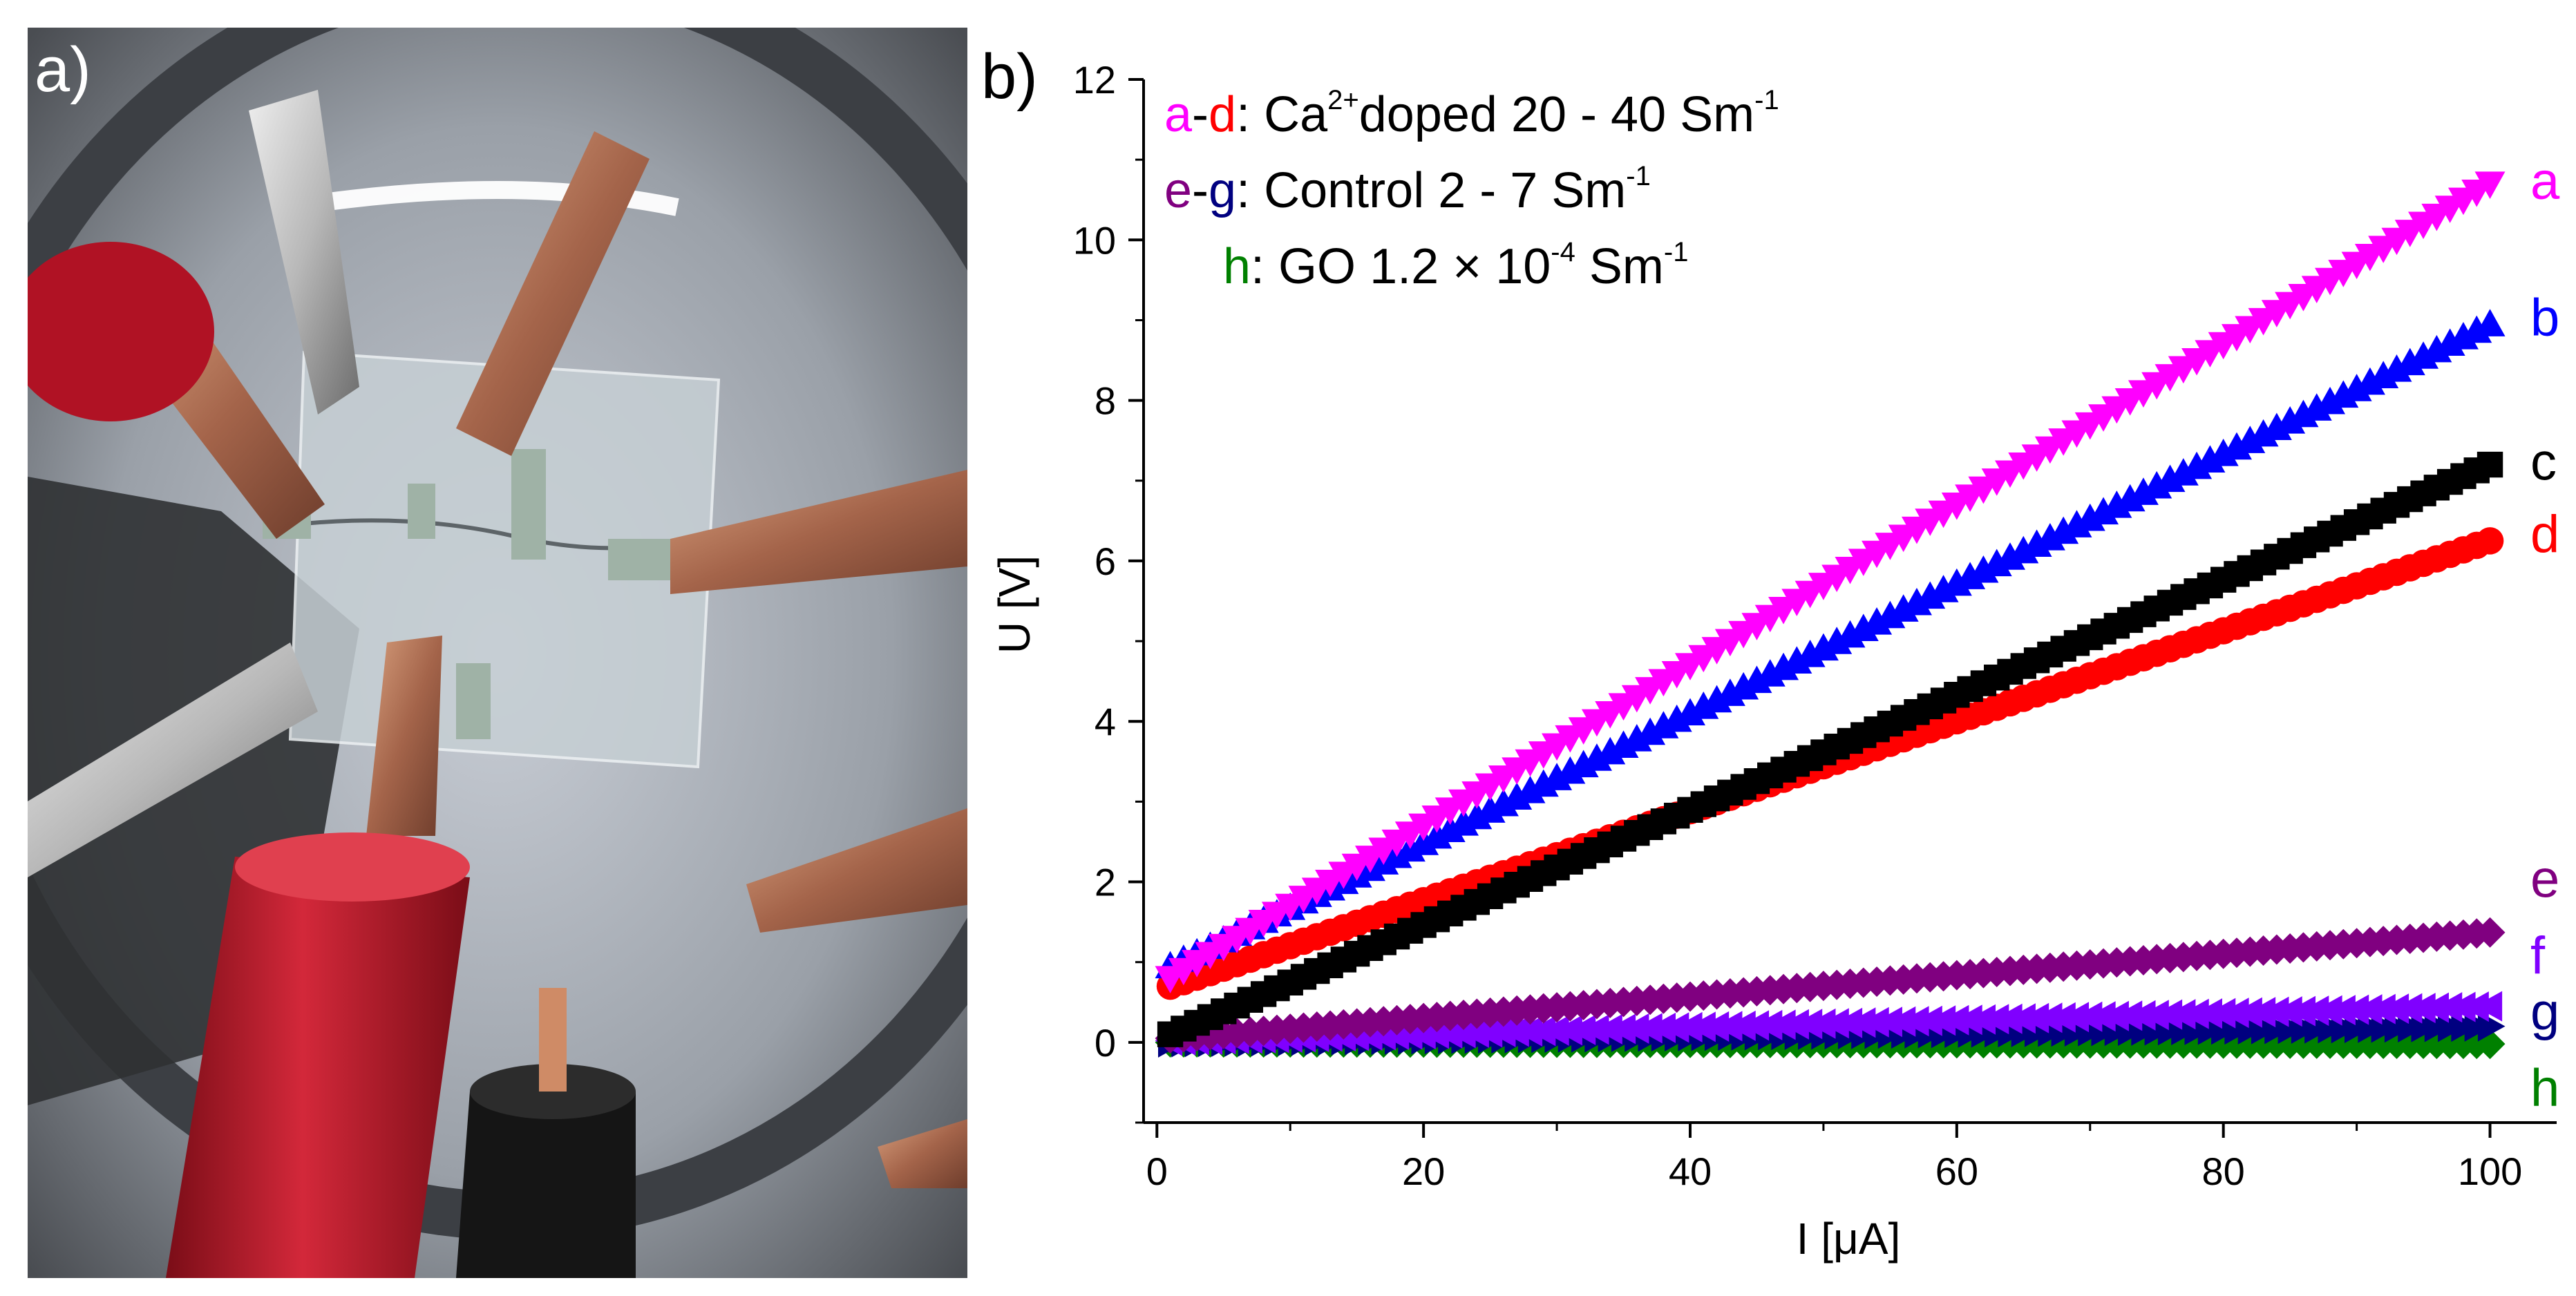 The height and width of the screenshot is (1296, 2576). What do you see at coordinates (2544, 534) in the screenshot?
I see `series-label-d: d` at bounding box center [2544, 534].